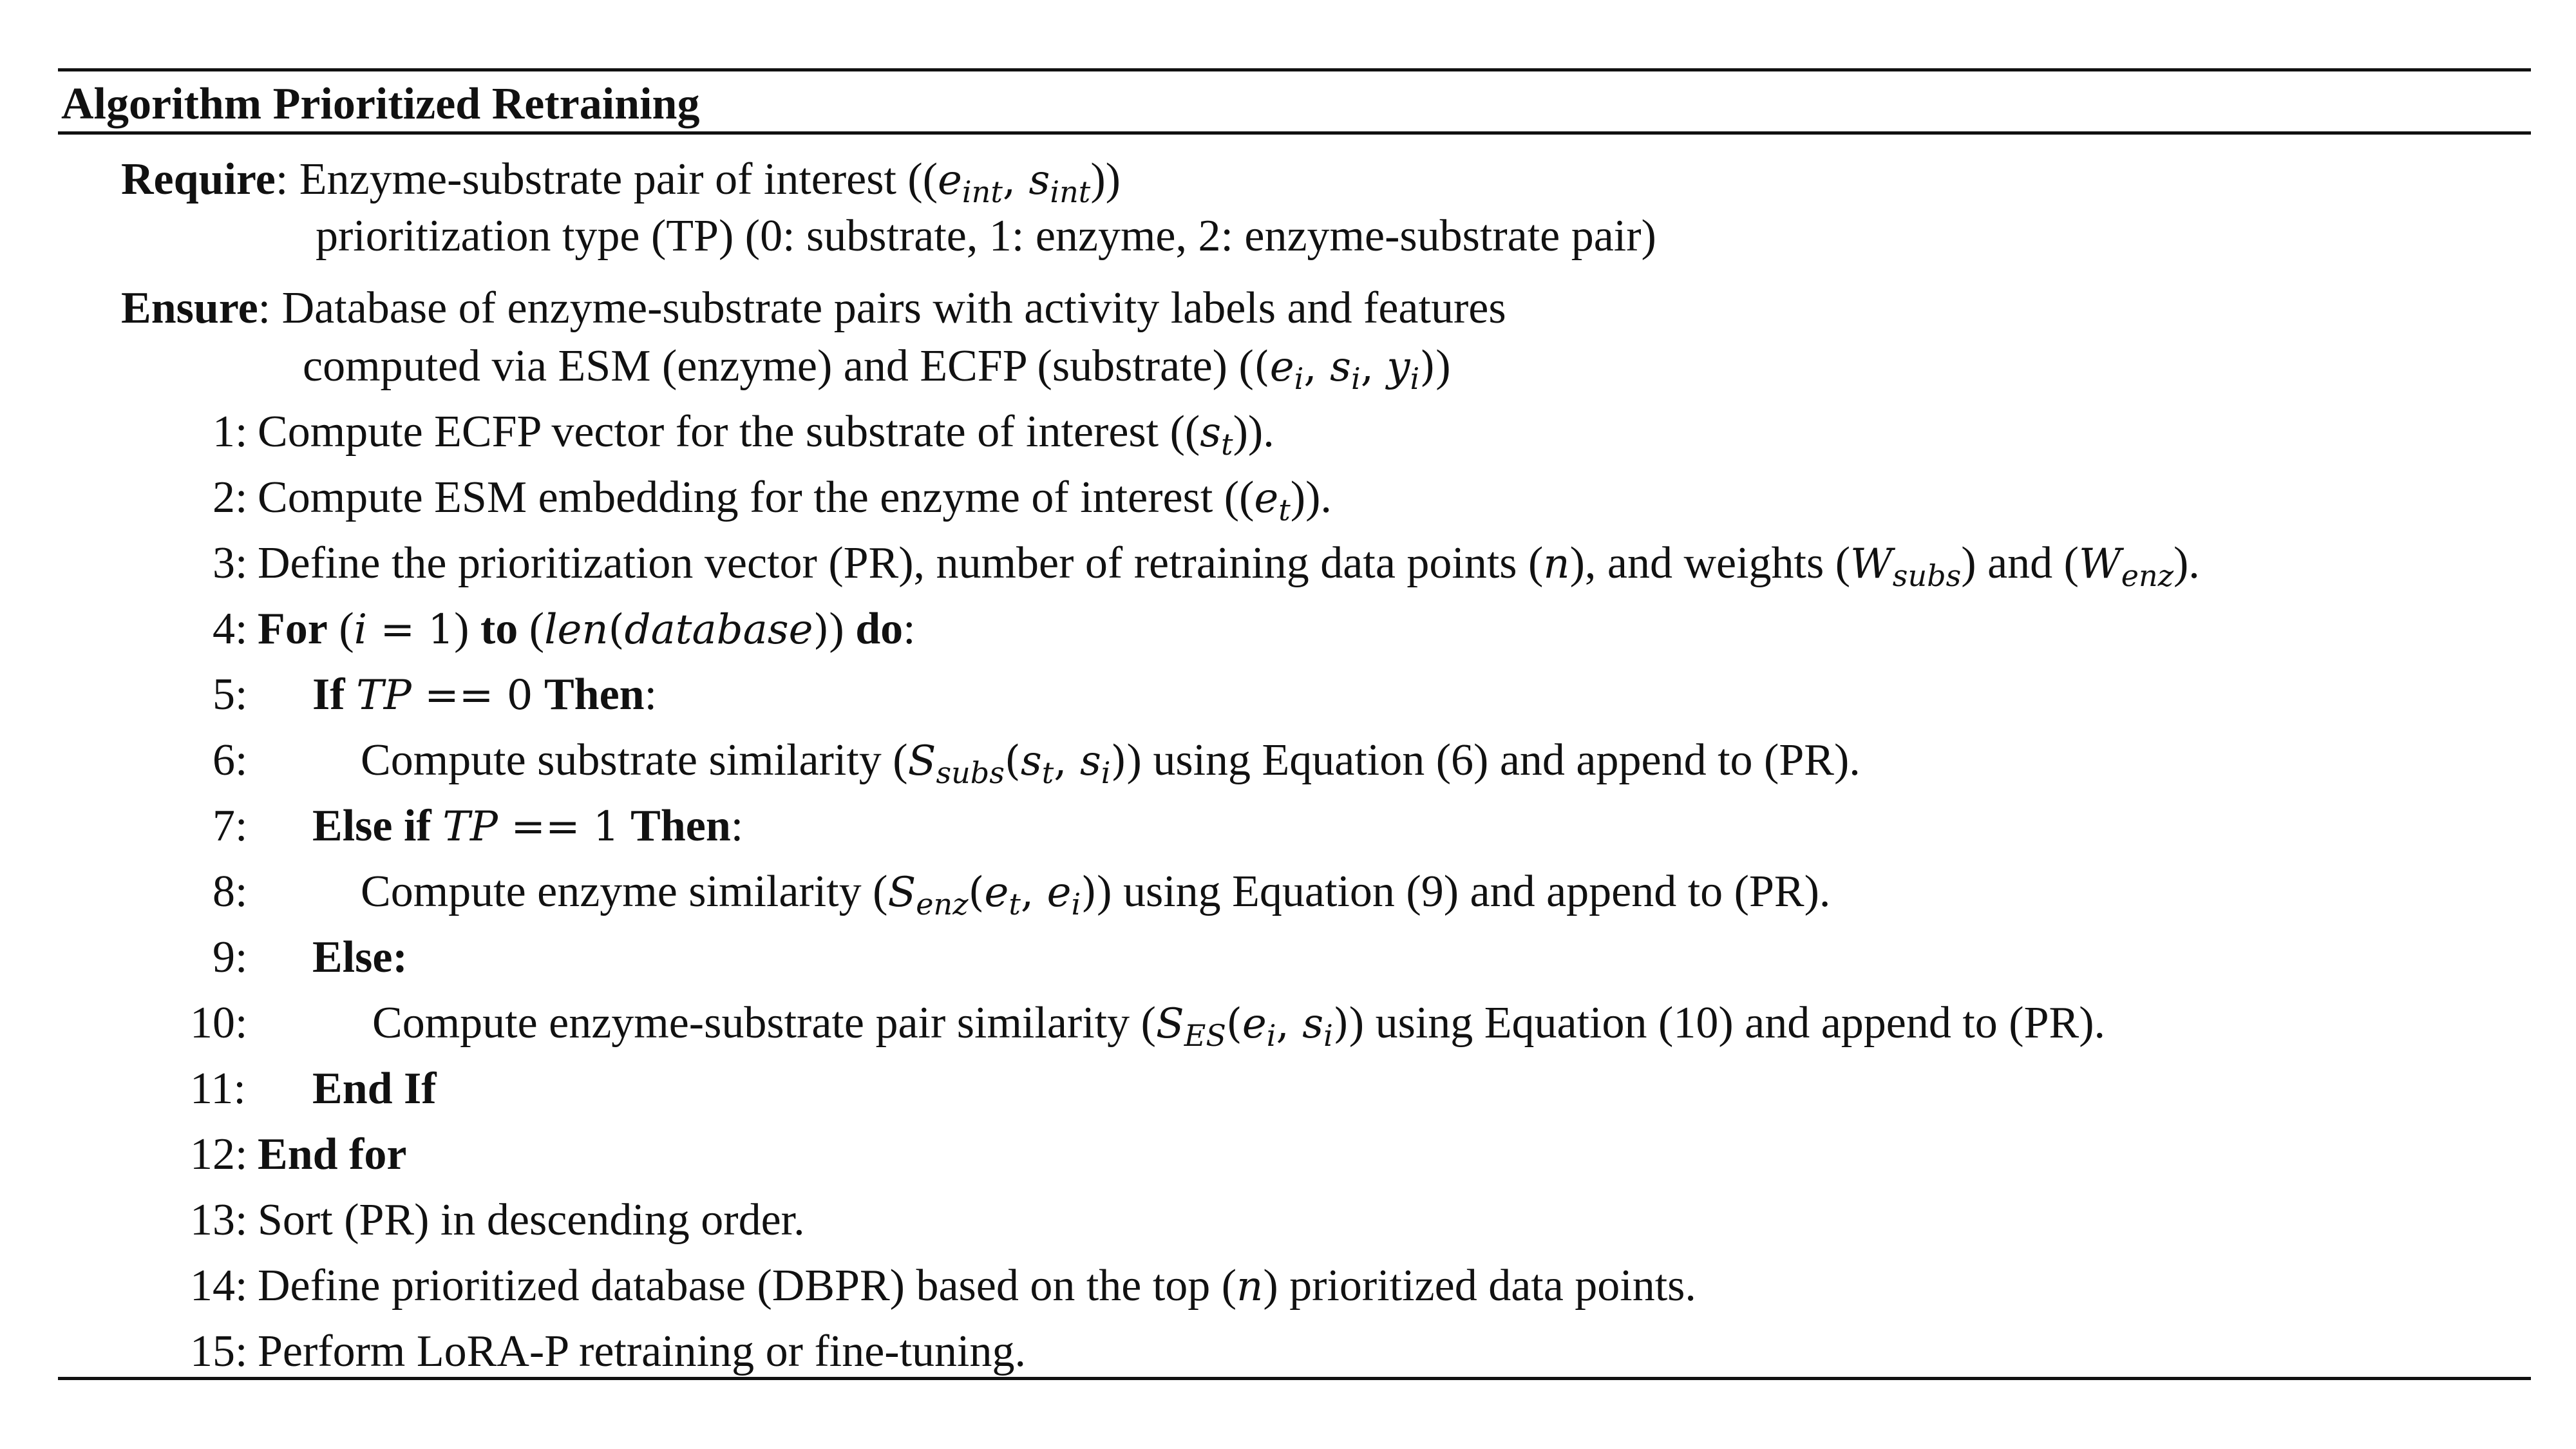  I want to click on step-number: 3:, so click(231, 563).